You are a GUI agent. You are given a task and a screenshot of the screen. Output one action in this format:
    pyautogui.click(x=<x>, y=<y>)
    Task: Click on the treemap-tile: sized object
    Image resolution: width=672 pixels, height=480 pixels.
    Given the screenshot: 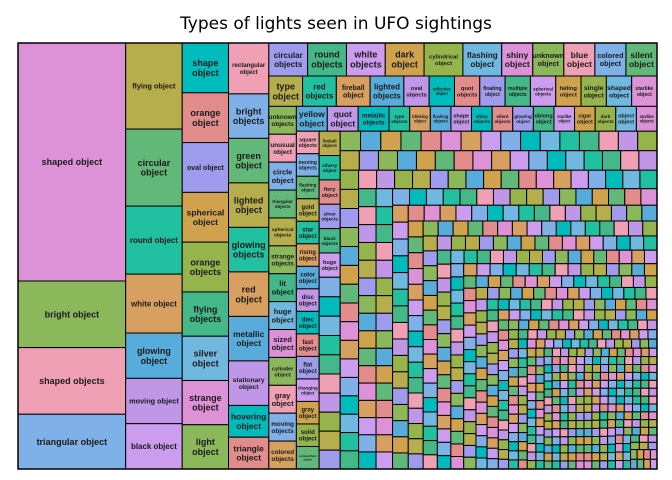 What is the action you would take?
    pyautogui.click(x=282, y=343)
    